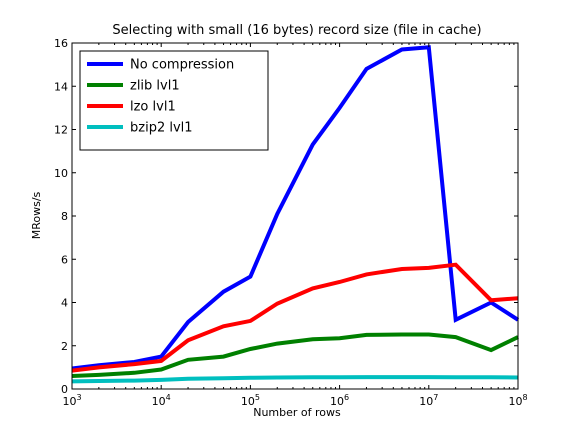 The height and width of the screenshot is (436, 576). Describe the element at coordinates (250, 400) in the screenshot. I see `x-tick-label: 10⁵` at that location.